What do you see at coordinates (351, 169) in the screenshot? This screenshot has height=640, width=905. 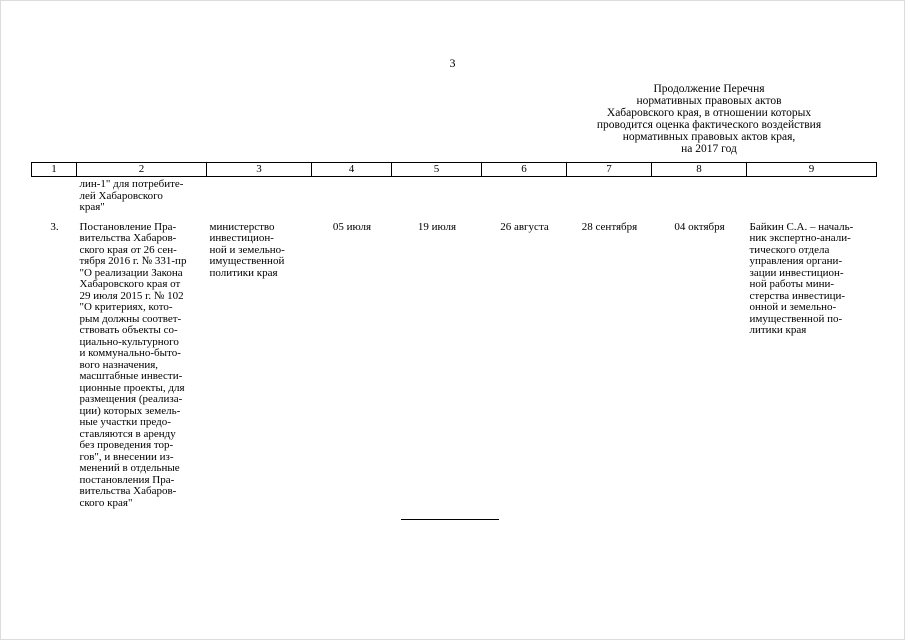 I see `col-header-4: 4` at bounding box center [351, 169].